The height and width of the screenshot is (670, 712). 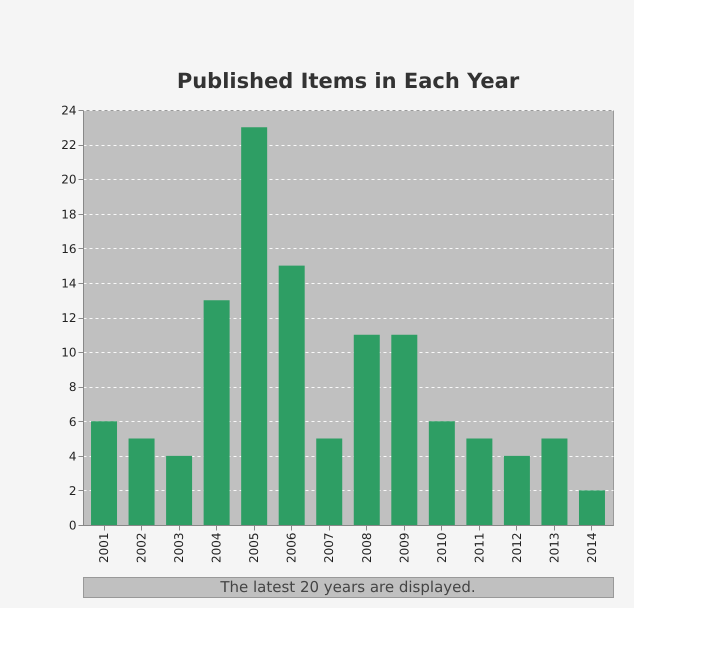 What do you see at coordinates (329, 548) in the screenshot?
I see `x-tick-label: 2007` at bounding box center [329, 548].